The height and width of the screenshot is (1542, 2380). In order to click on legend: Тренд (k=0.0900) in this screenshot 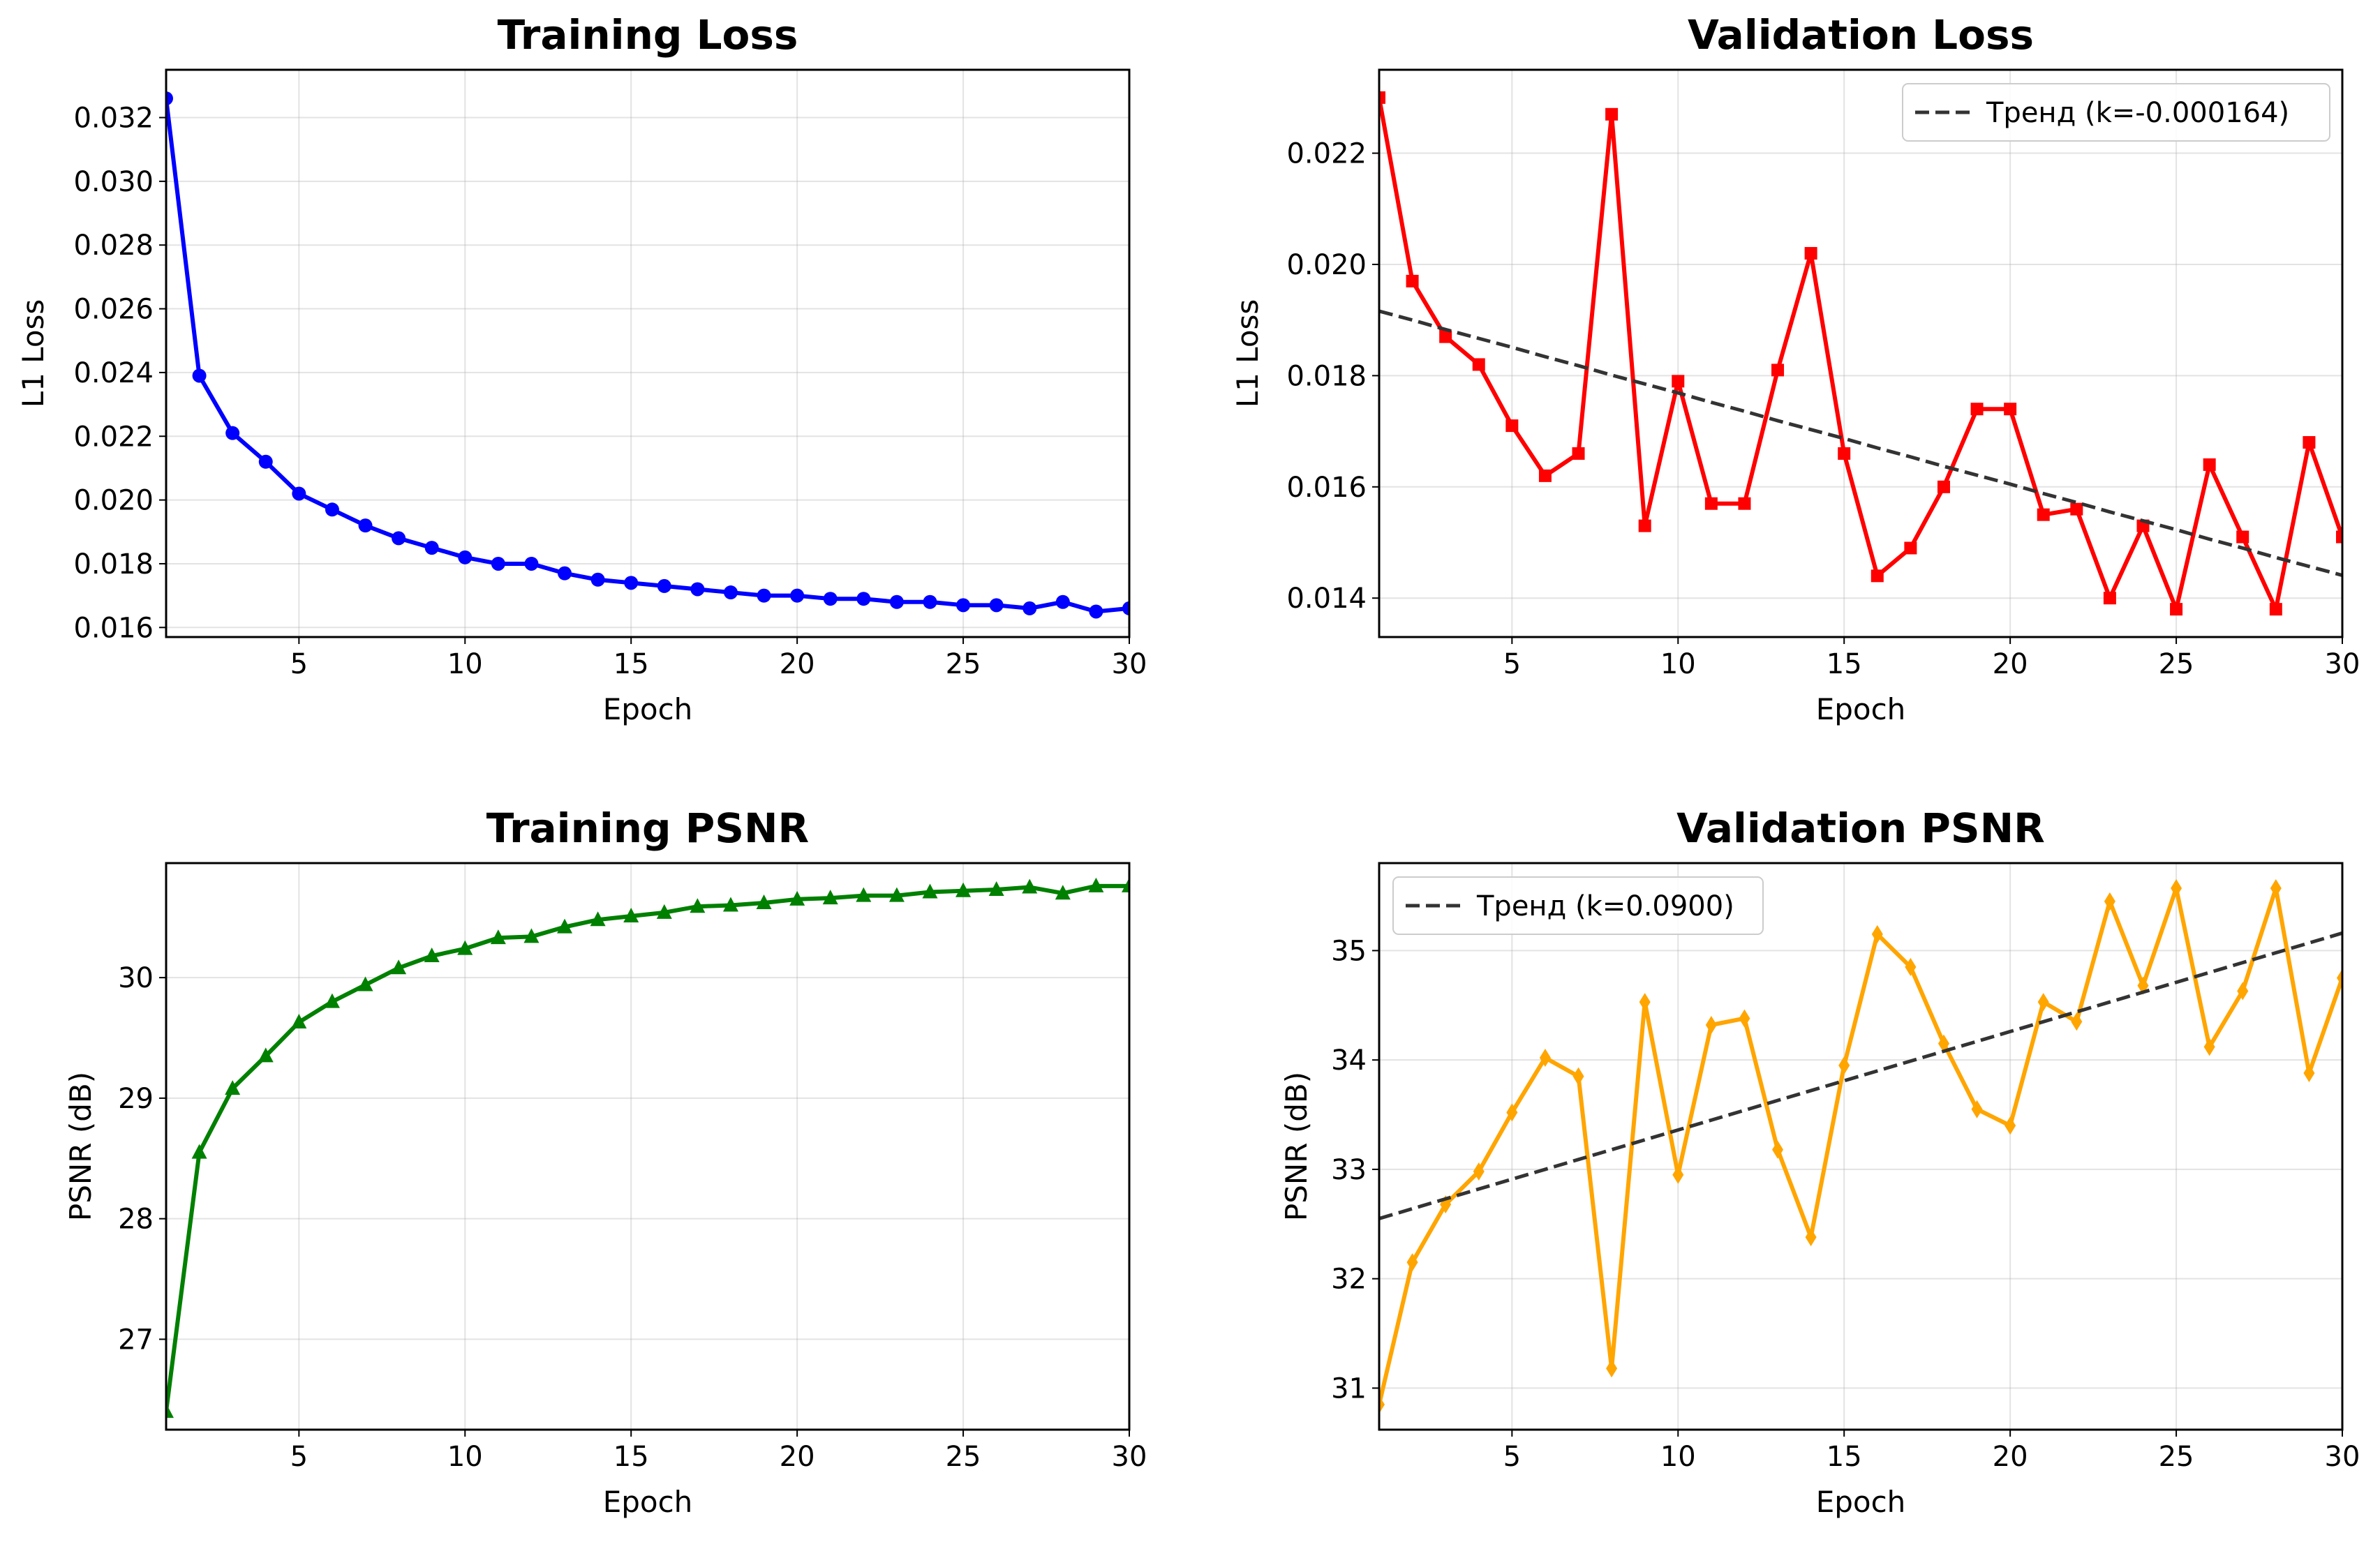, I will do `click(1578, 905)`.